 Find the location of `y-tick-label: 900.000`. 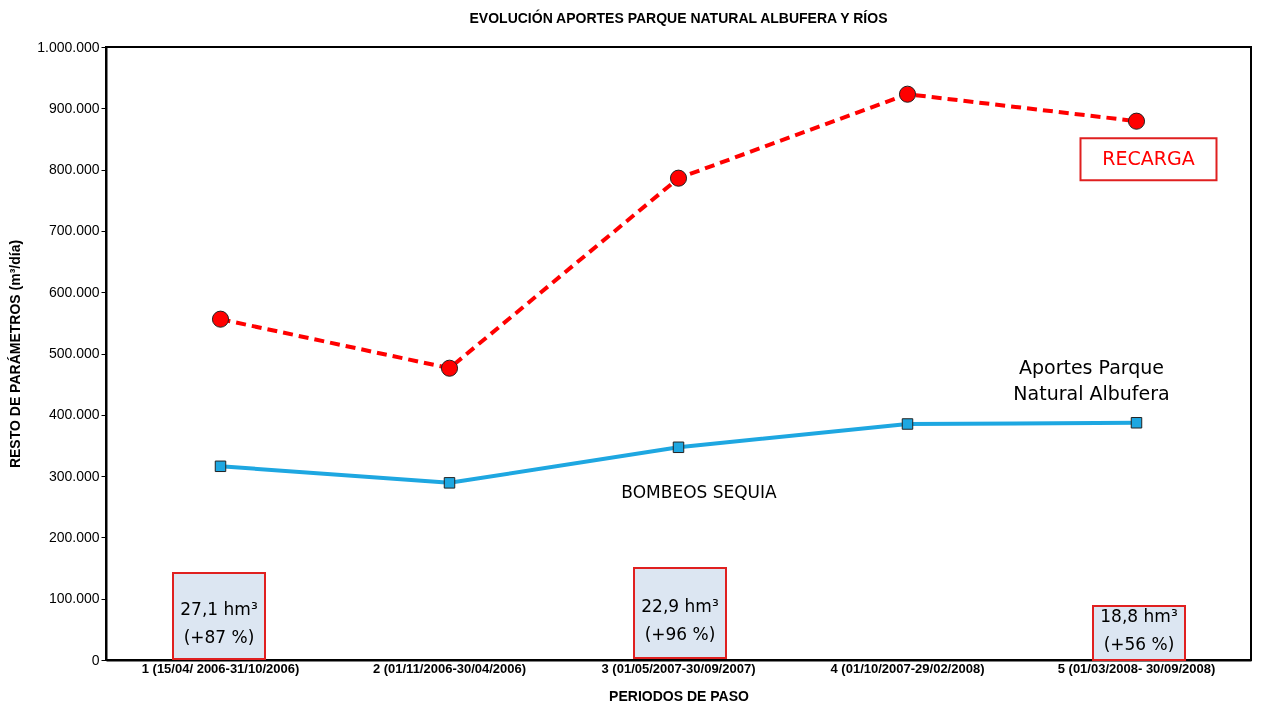

y-tick-label: 900.000 is located at coordinates (74, 107).